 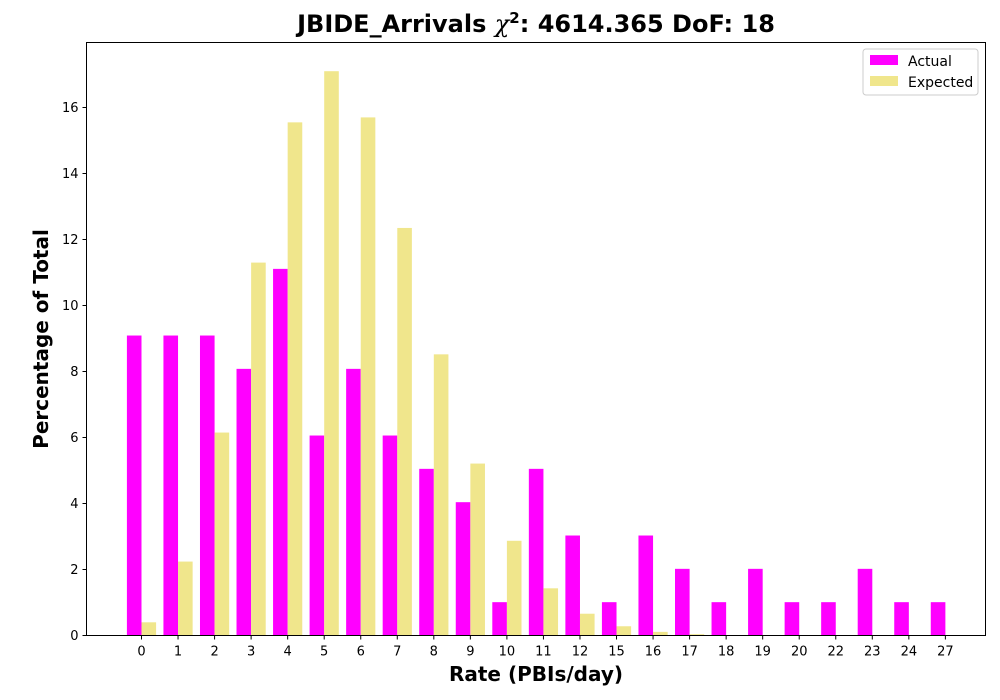 I want to click on x-tick-label: 7, so click(x=397, y=652).